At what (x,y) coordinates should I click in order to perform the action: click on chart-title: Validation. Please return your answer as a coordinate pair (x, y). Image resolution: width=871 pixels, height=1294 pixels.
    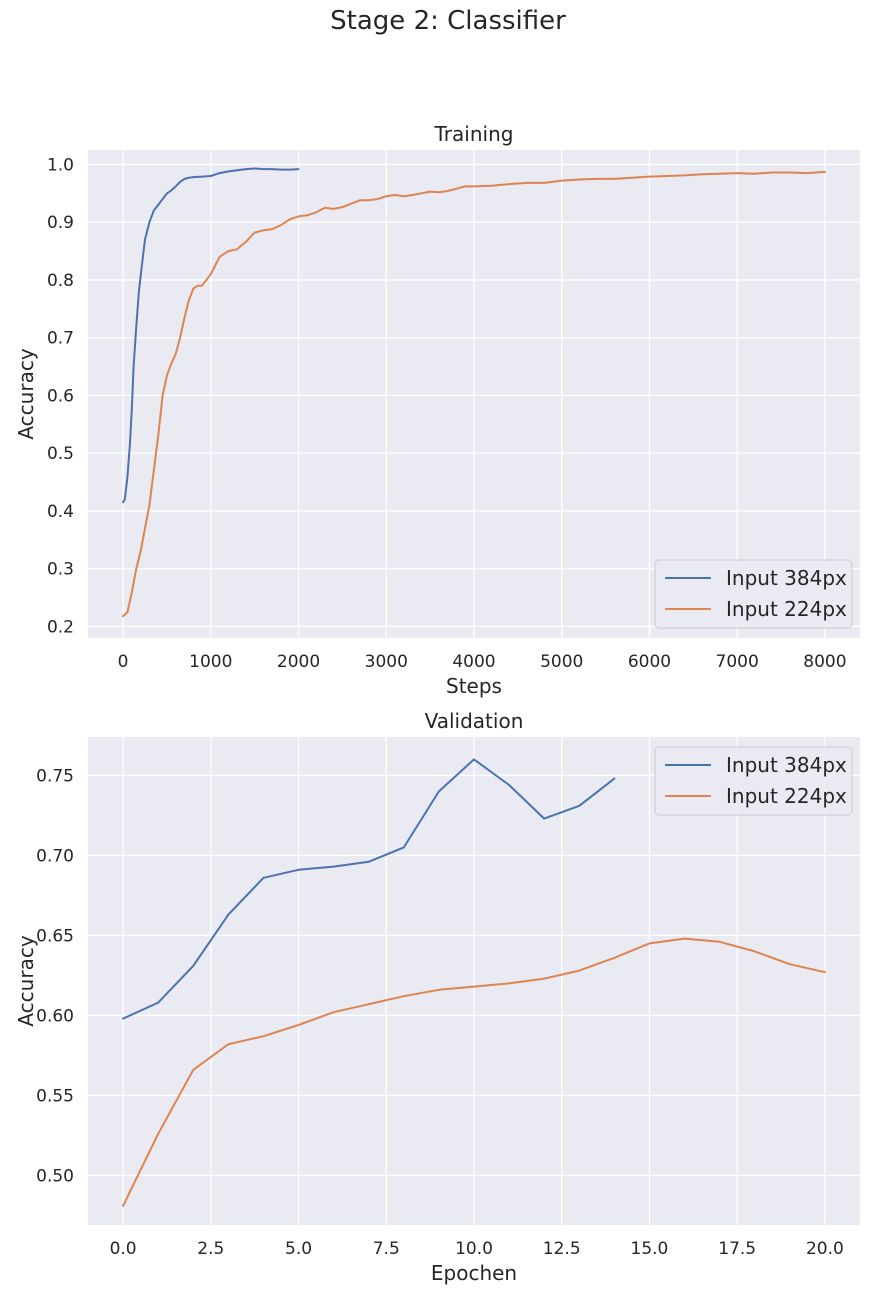
    Looking at the image, I should click on (474, 721).